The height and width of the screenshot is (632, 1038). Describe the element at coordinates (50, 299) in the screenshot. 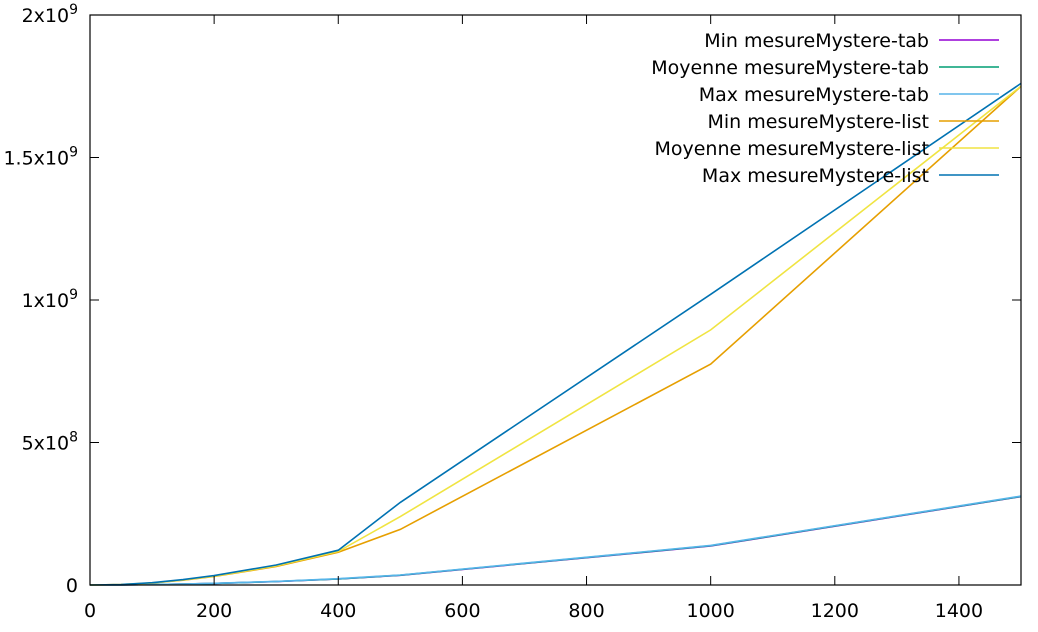

I see `y-tick-label-2: 1x10⁹` at that location.